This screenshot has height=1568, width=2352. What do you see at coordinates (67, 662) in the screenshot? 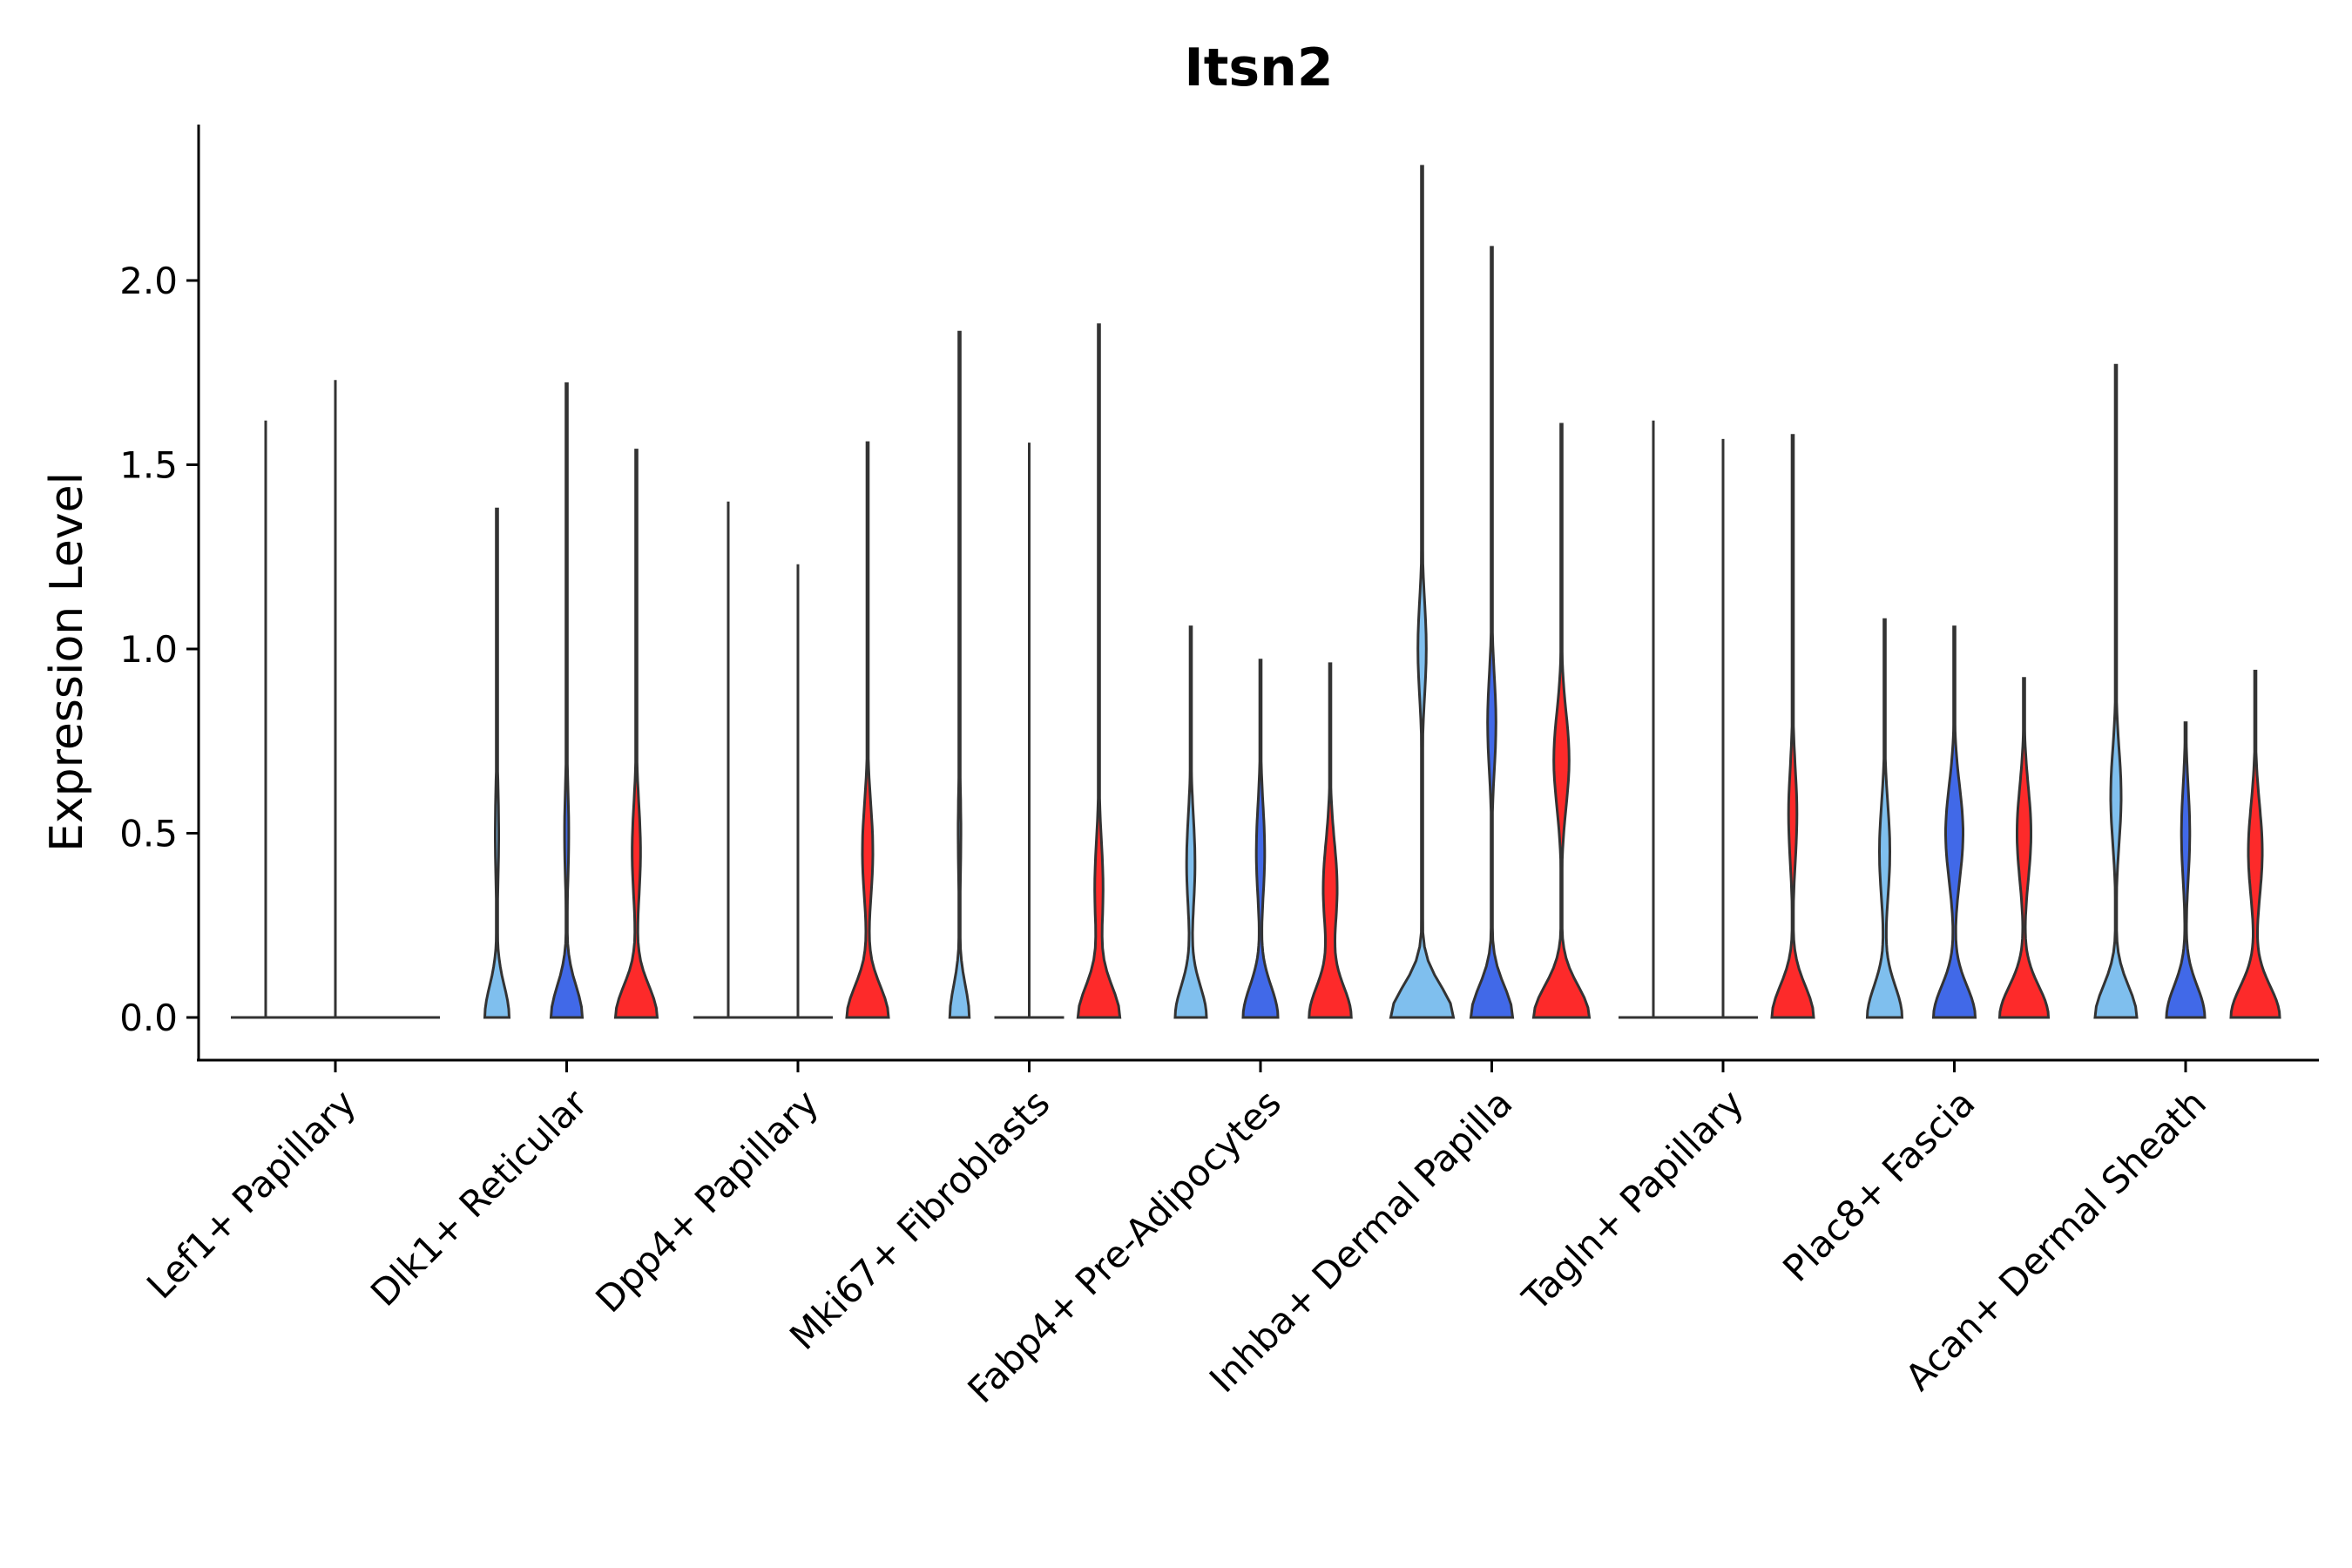
I see `y-axis-label: Expression Level` at bounding box center [67, 662].